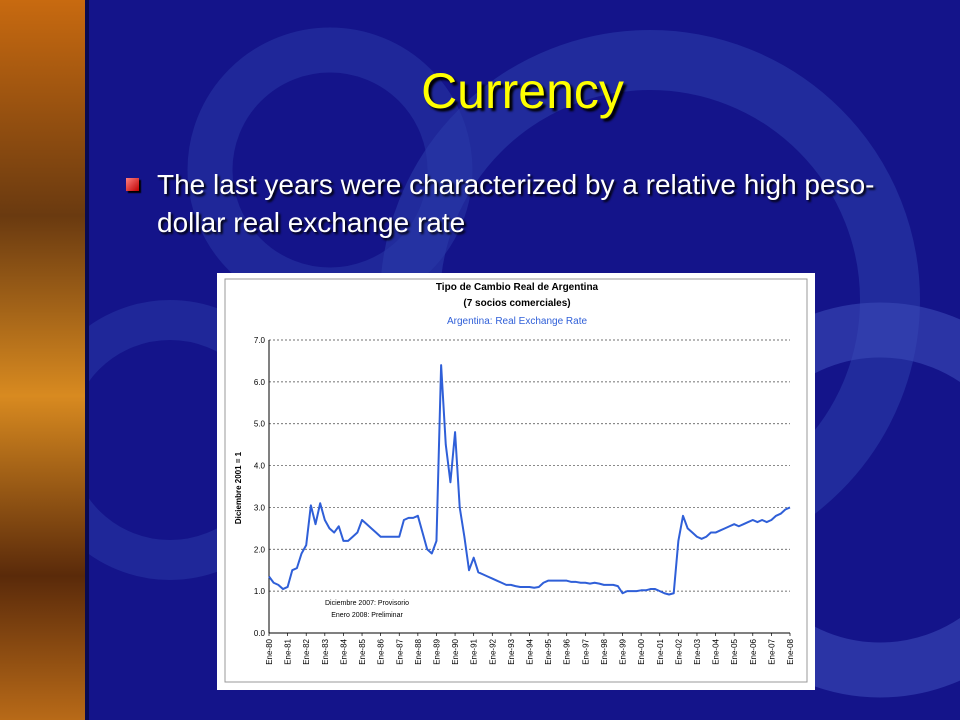 The height and width of the screenshot is (720, 960). Describe the element at coordinates (790, 651) in the screenshot. I see `x-tick-label: Ene-08` at that location.